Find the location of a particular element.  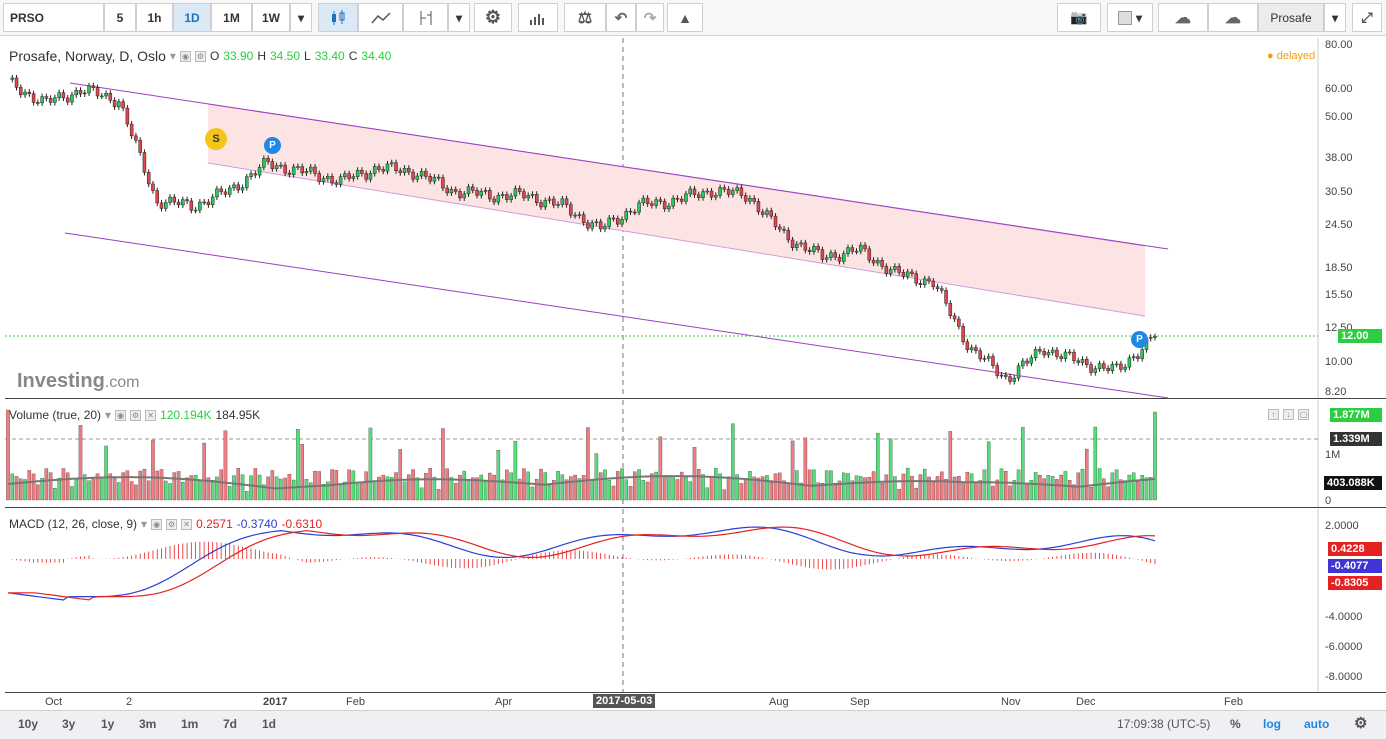

percent-toggle: % is located at coordinates (1235, 724).